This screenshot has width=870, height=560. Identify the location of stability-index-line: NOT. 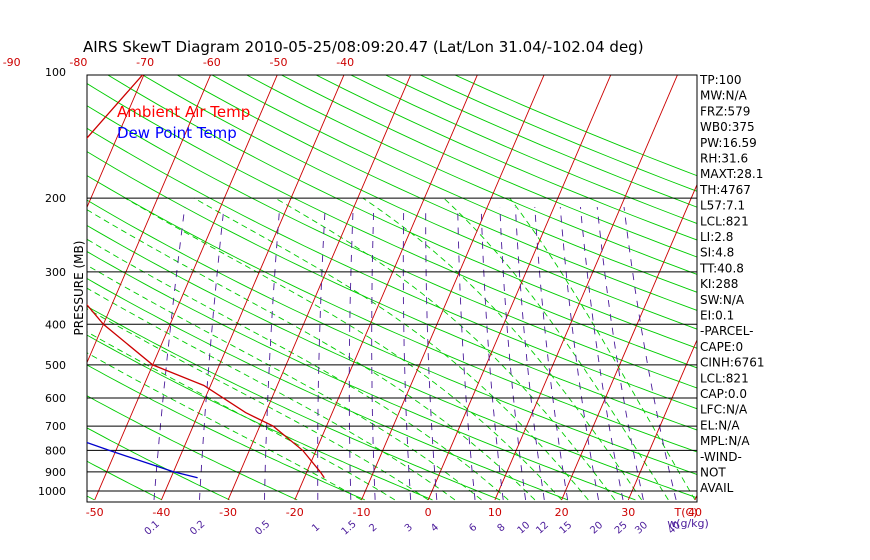
(713, 473).